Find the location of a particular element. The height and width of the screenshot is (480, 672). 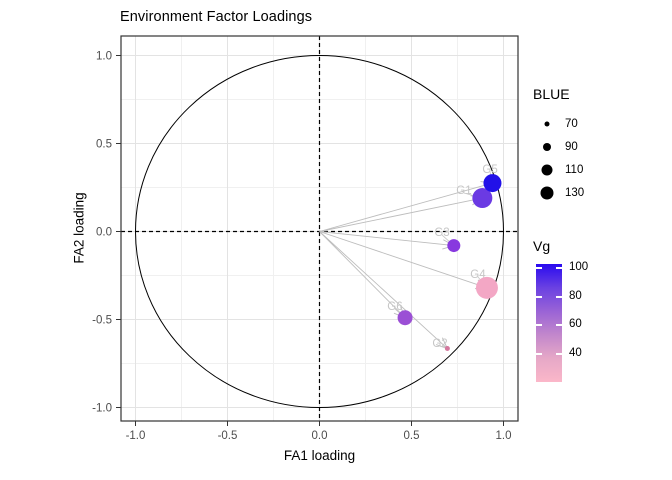

loading-arrow-G5 is located at coordinates (406, 207).